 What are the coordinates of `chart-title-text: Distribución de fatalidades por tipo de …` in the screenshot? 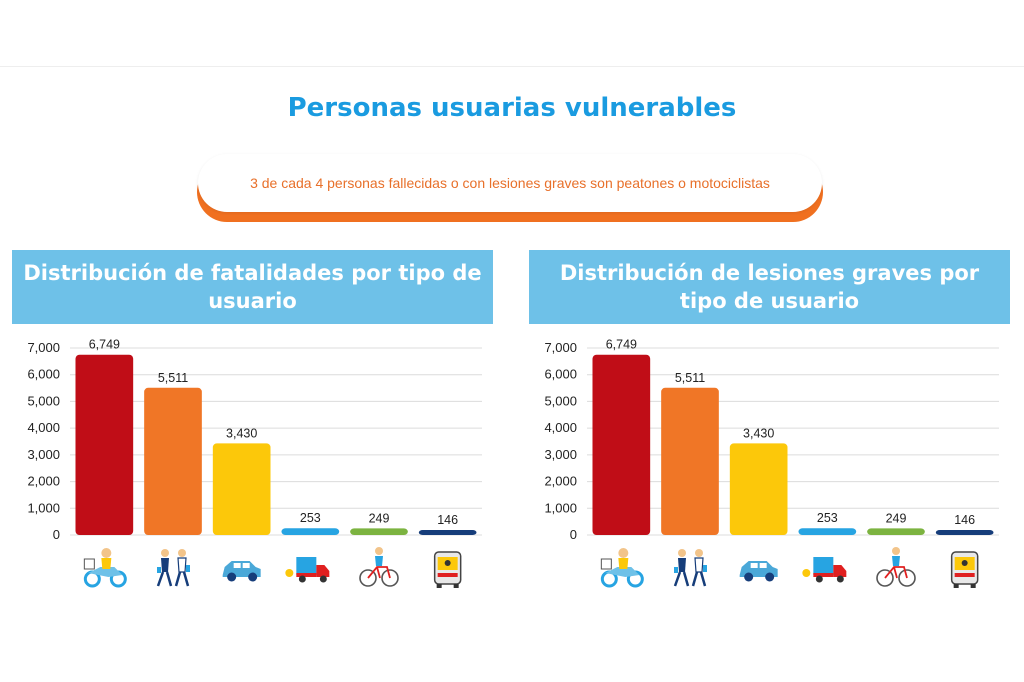 It's located at (252, 287).